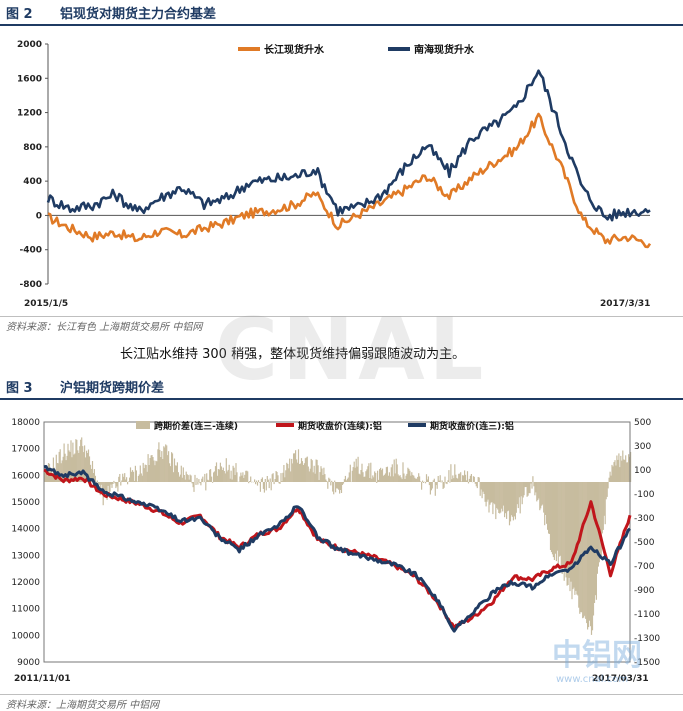 This screenshot has width=683, height=711. What do you see at coordinates (46, 304) in the screenshot?
I see `figure2-x-start-label: 2015/1/5` at bounding box center [46, 304].